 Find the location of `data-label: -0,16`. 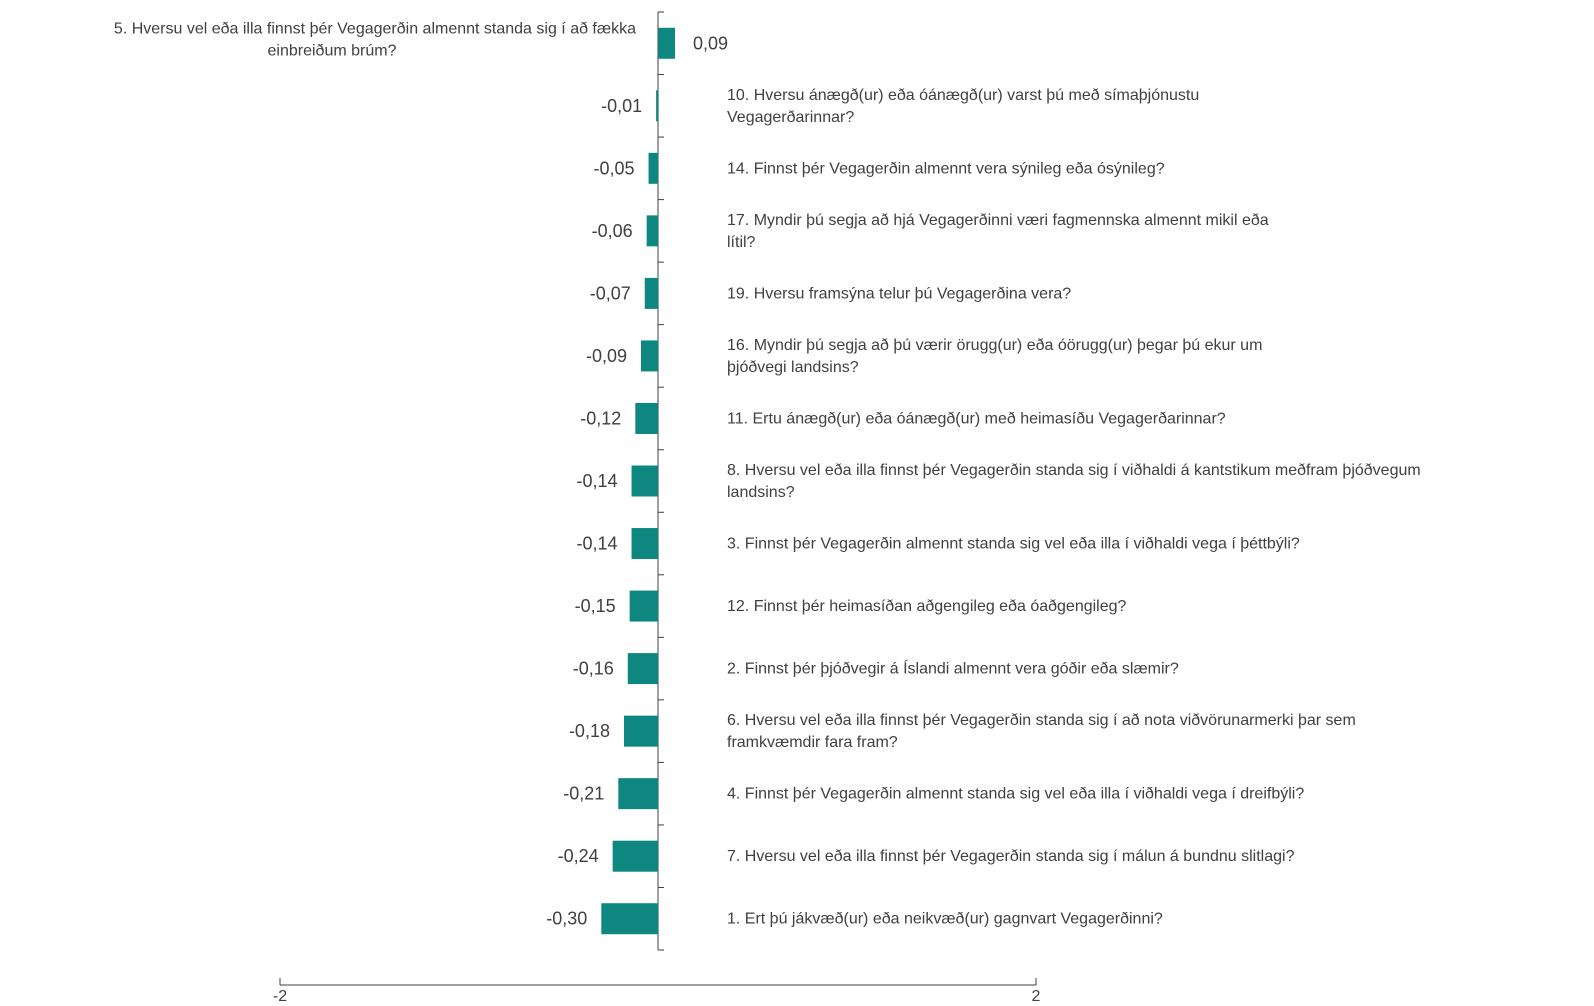

data-label: -0,16 is located at coordinates (593, 669).